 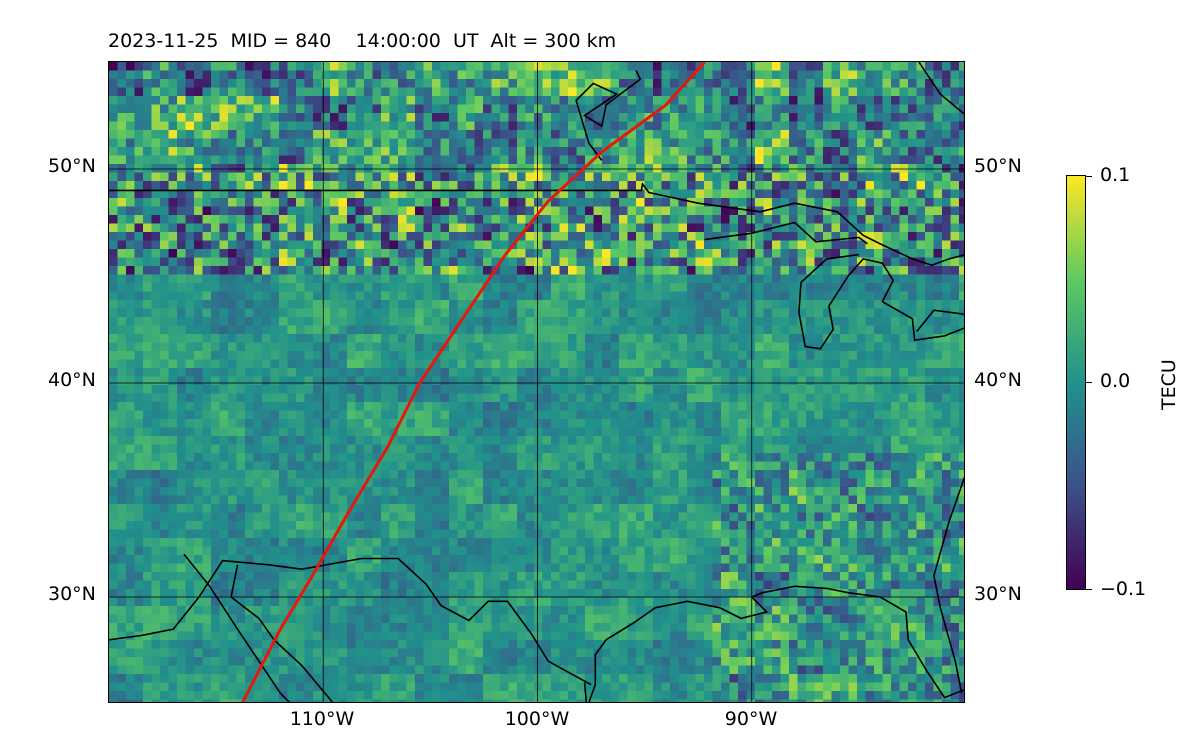 What do you see at coordinates (1076, 382) in the screenshot?
I see `colorbar` at bounding box center [1076, 382].